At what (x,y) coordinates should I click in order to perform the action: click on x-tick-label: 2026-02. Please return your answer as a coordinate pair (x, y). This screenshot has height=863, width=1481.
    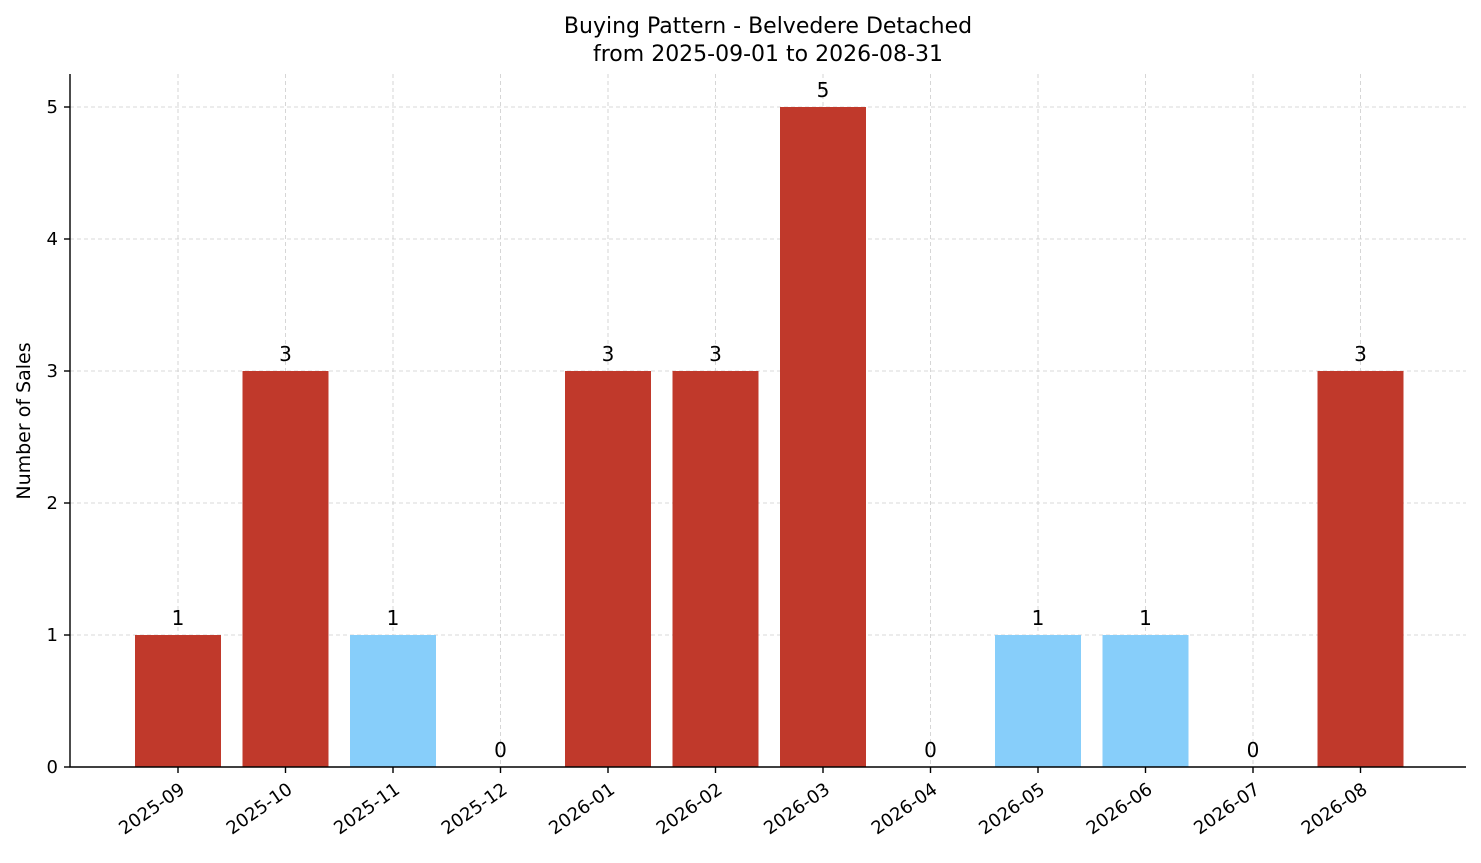
    Looking at the image, I should click on (690, 809).